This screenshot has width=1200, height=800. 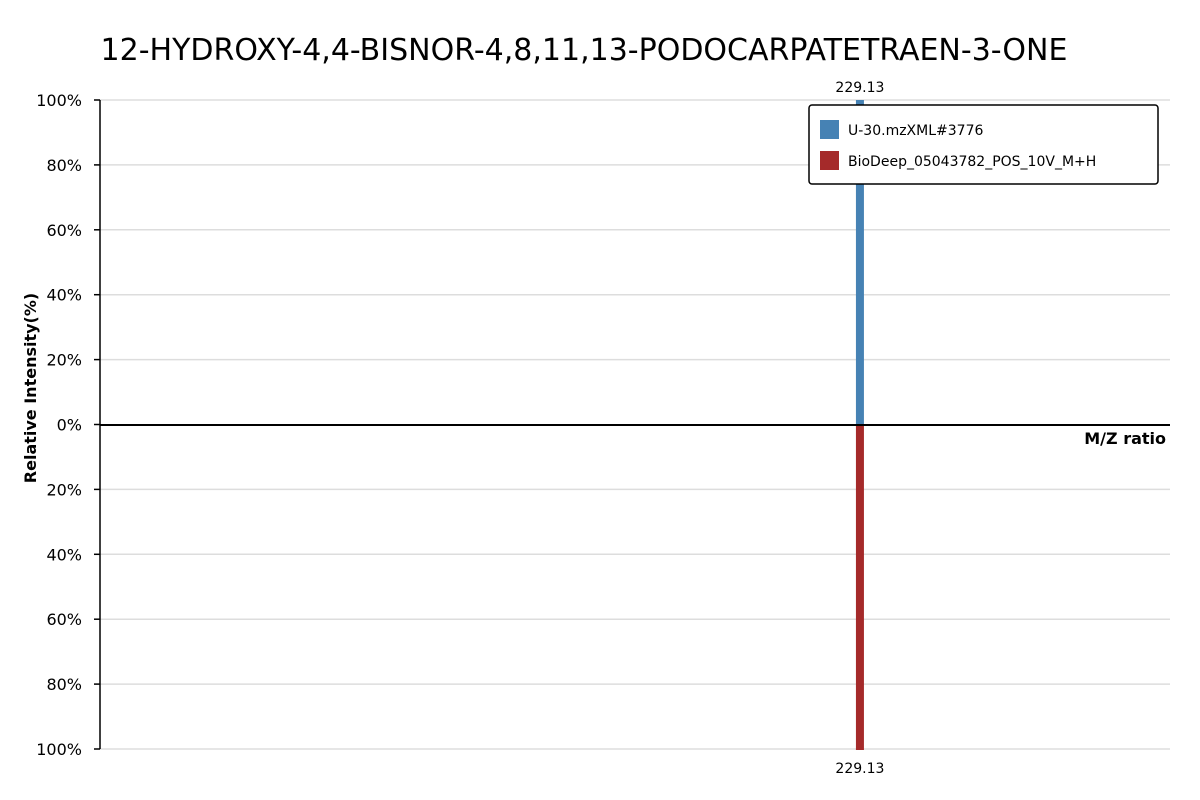 I want to click on y-tick-label: 0%, so click(x=69, y=425).